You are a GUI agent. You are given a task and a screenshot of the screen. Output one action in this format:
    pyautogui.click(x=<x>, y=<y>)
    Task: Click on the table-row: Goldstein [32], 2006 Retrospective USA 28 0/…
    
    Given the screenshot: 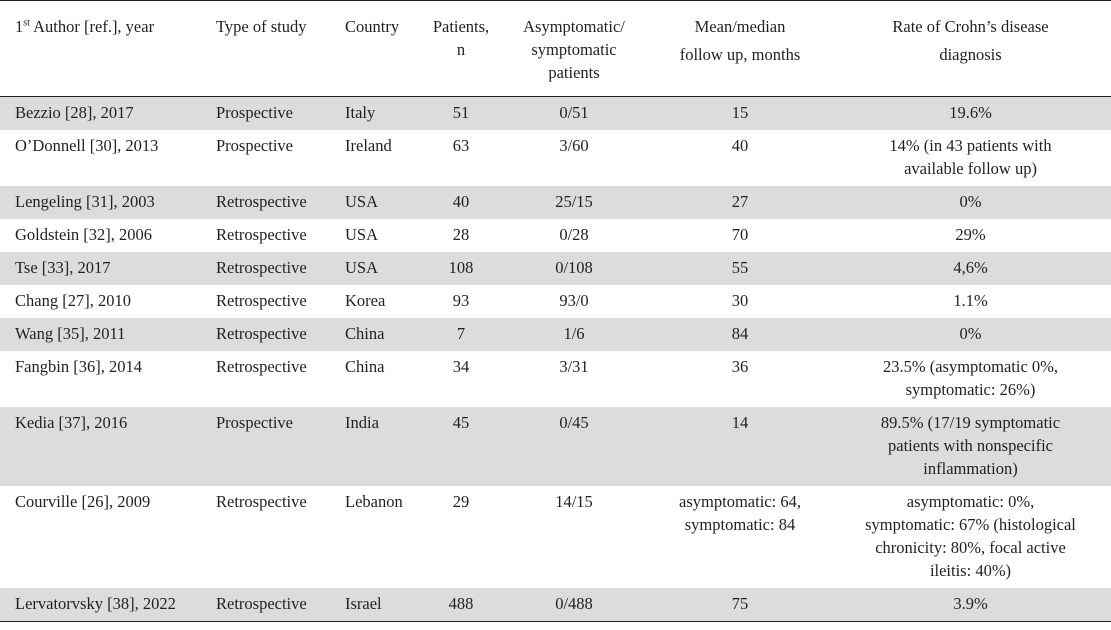 What is the action you would take?
    pyautogui.click(x=555, y=235)
    